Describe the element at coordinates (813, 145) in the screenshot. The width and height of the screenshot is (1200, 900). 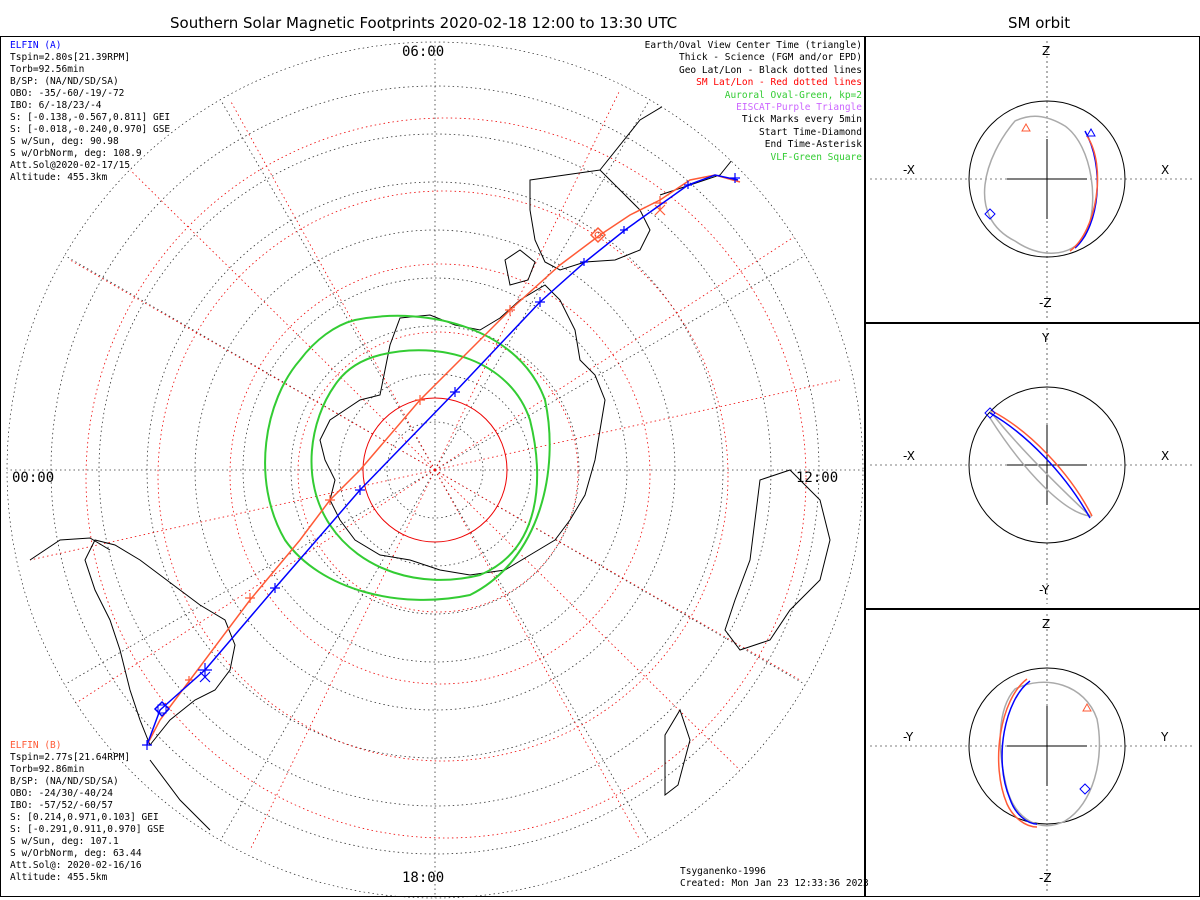
I see `legend-item: End Time-Asterisk` at that location.